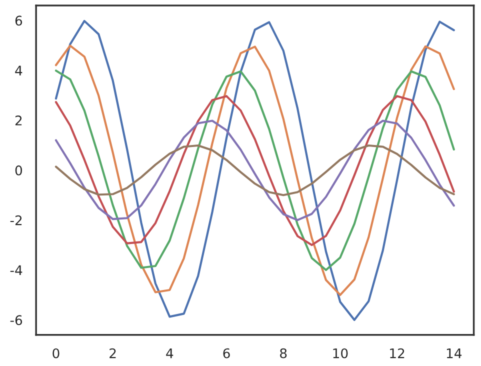  I want to click on x-tick-label: 12, so click(397, 353).